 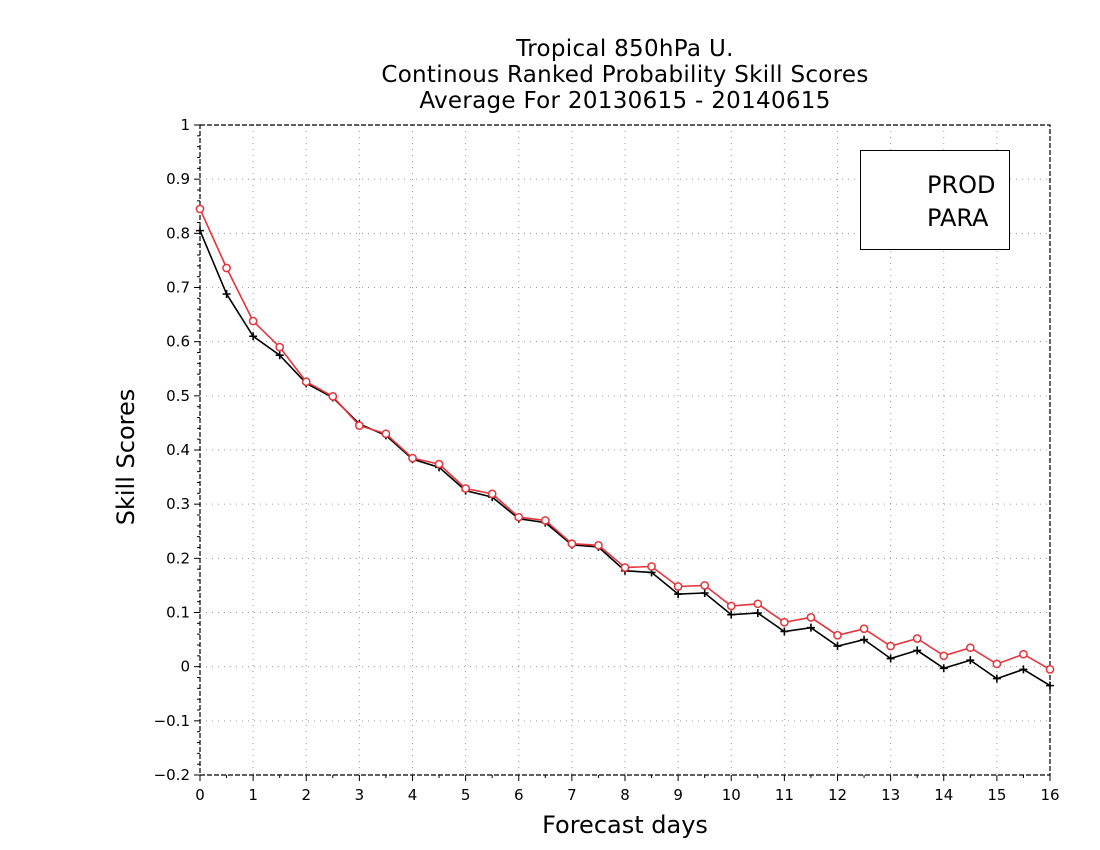 What do you see at coordinates (178, 396) in the screenshot?
I see `y-tick-label: 0.5` at bounding box center [178, 396].